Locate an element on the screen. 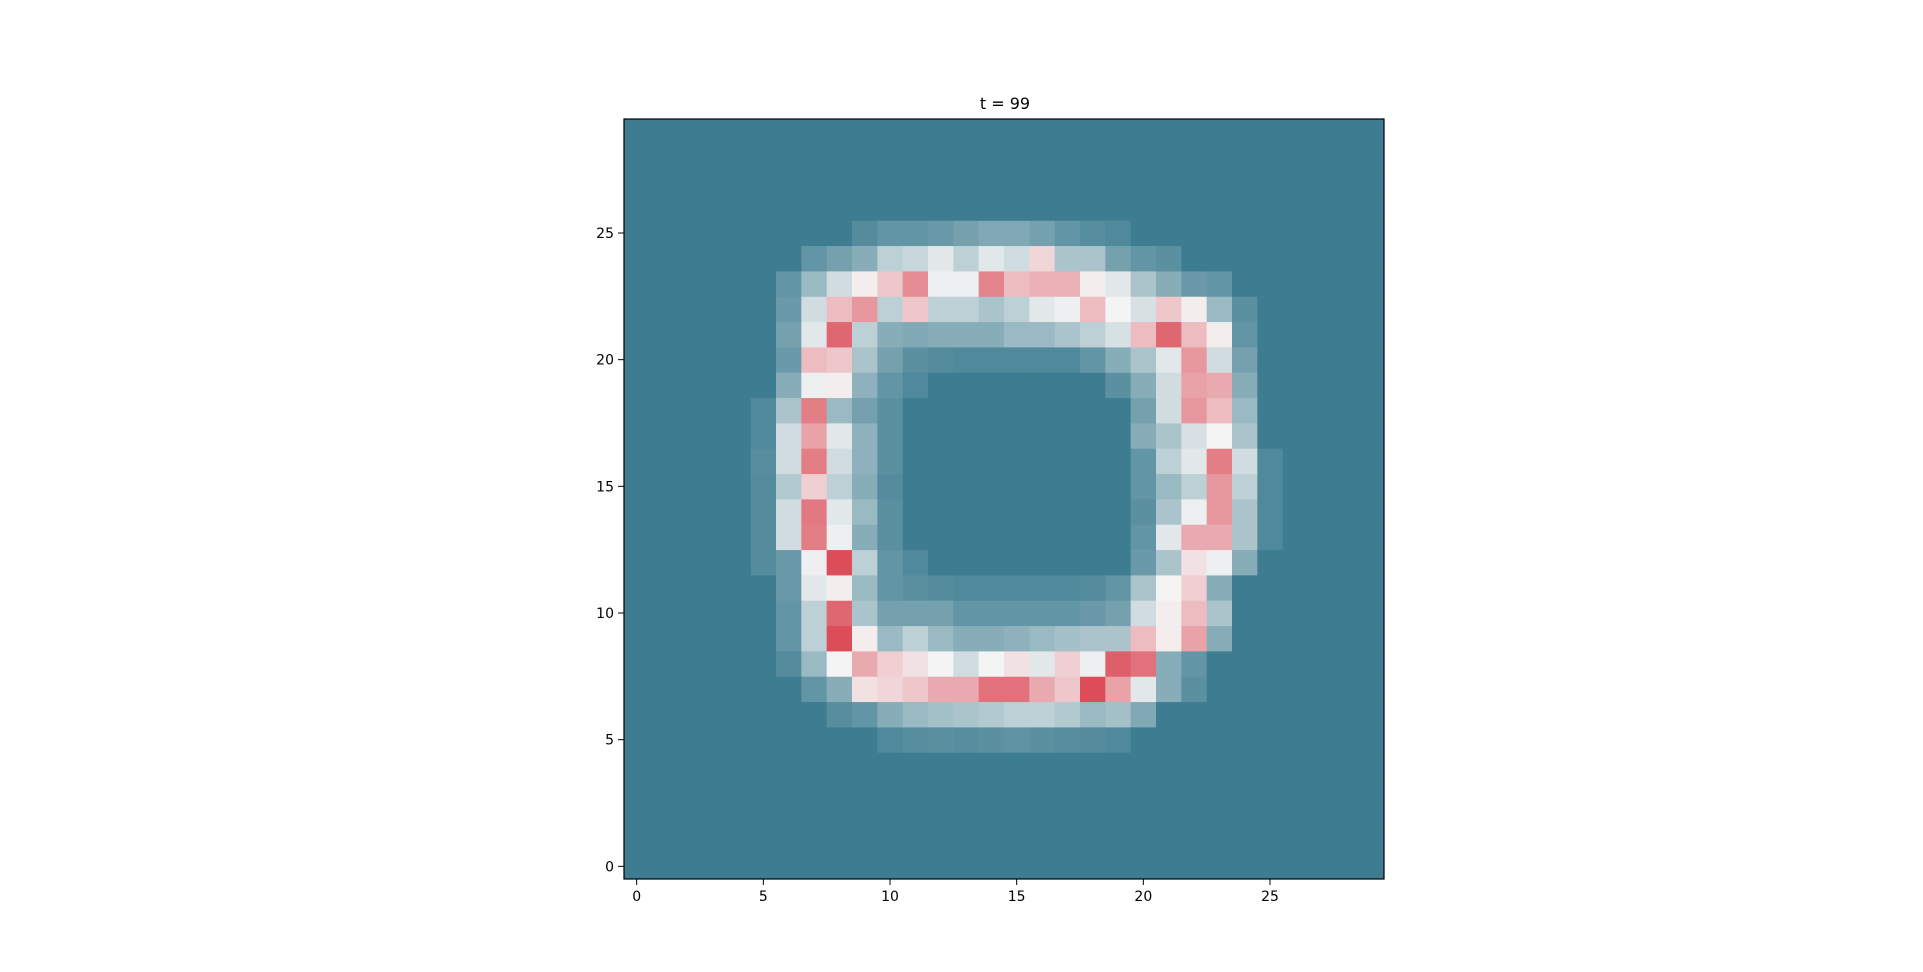 The width and height of the screenshot is (1923, 972). x-tick-label: 15 is located at coordinates (1017, 897).